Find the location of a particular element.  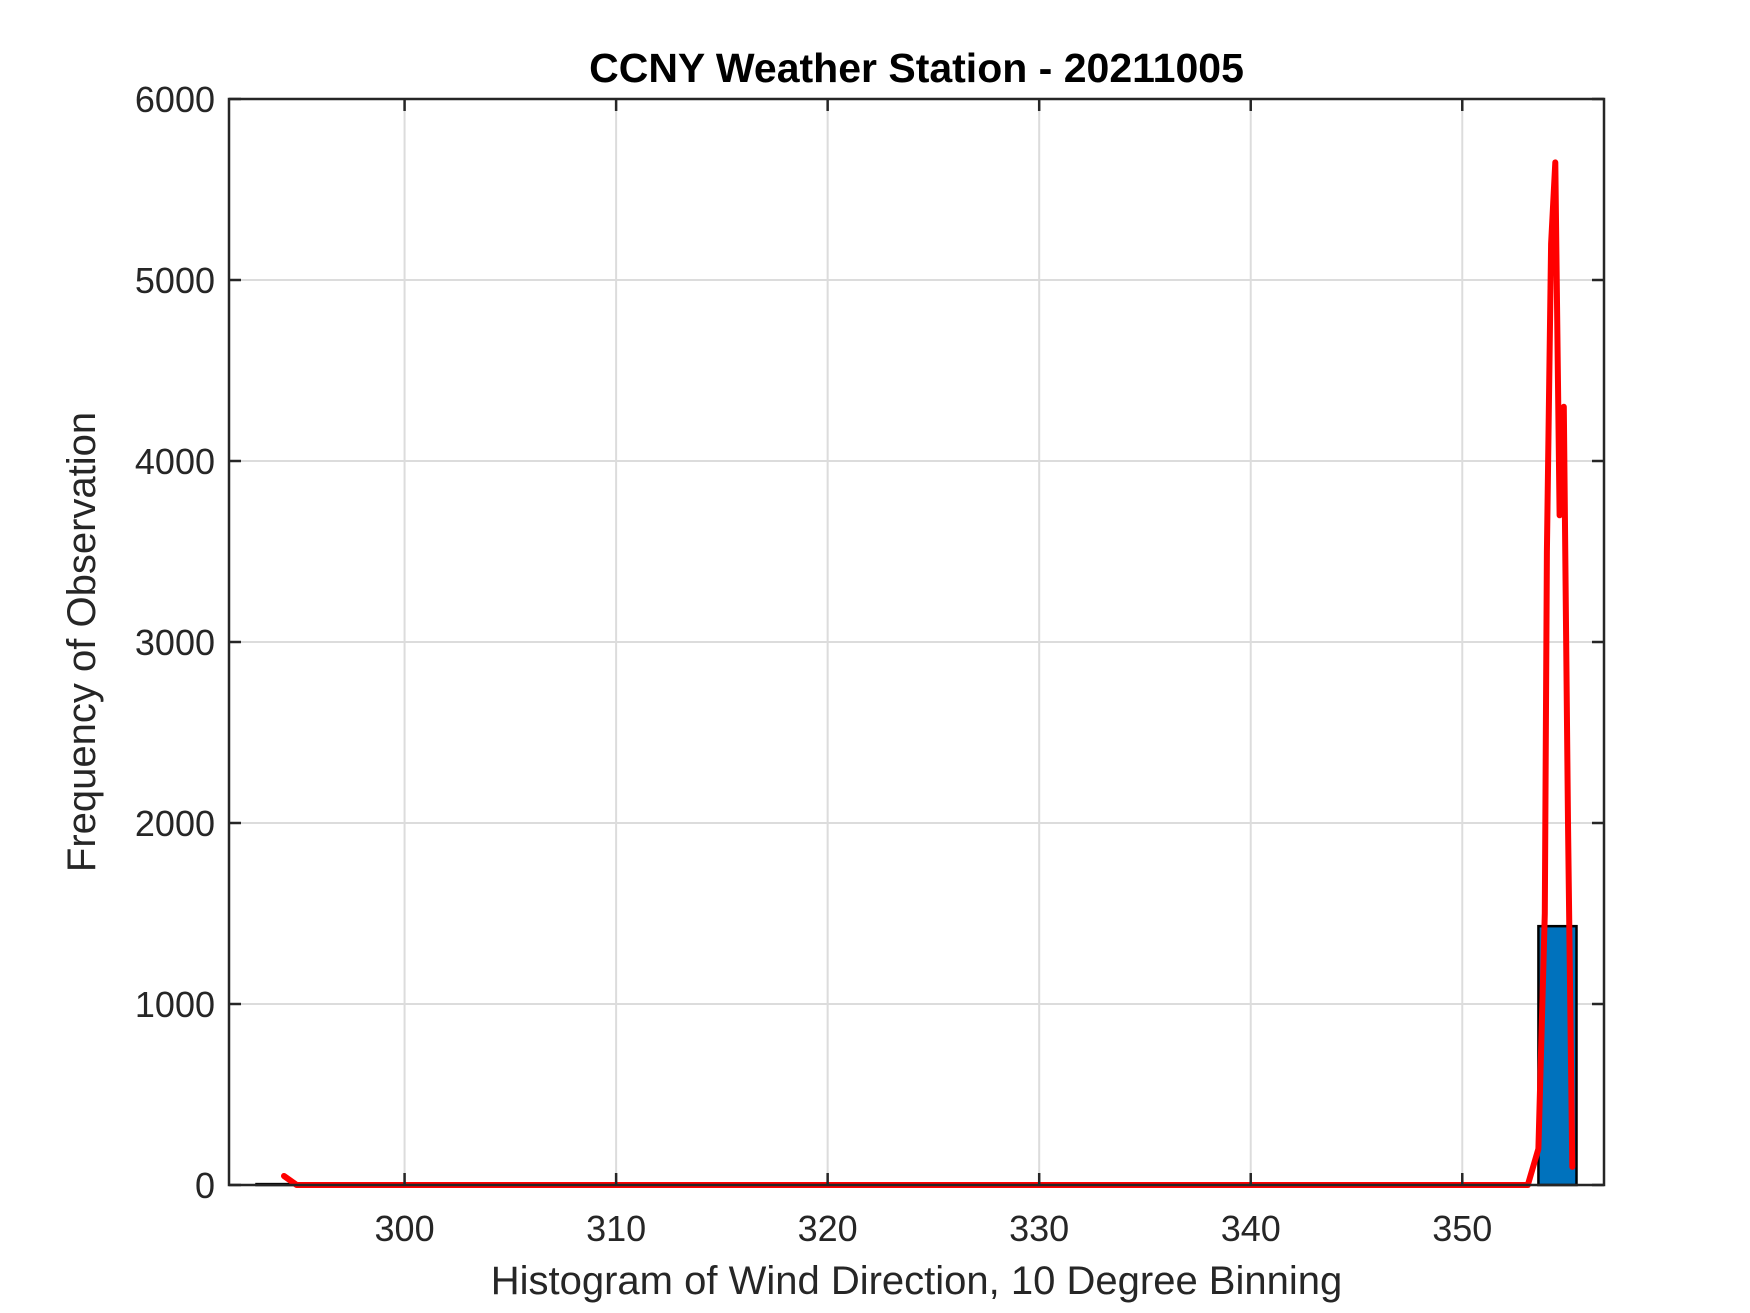

y-tick-label: 5000 is located at coordinates (175, 280).